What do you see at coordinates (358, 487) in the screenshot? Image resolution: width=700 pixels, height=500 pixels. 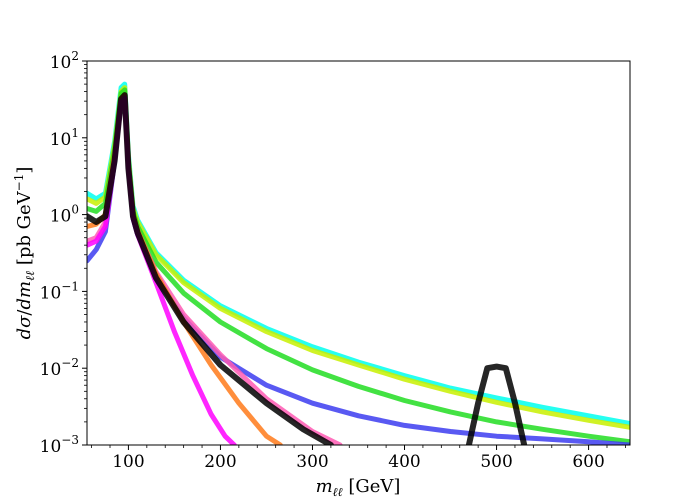 I see `x-axis-label: mℓℓ [GeV]` at bounding box center [358, 487].